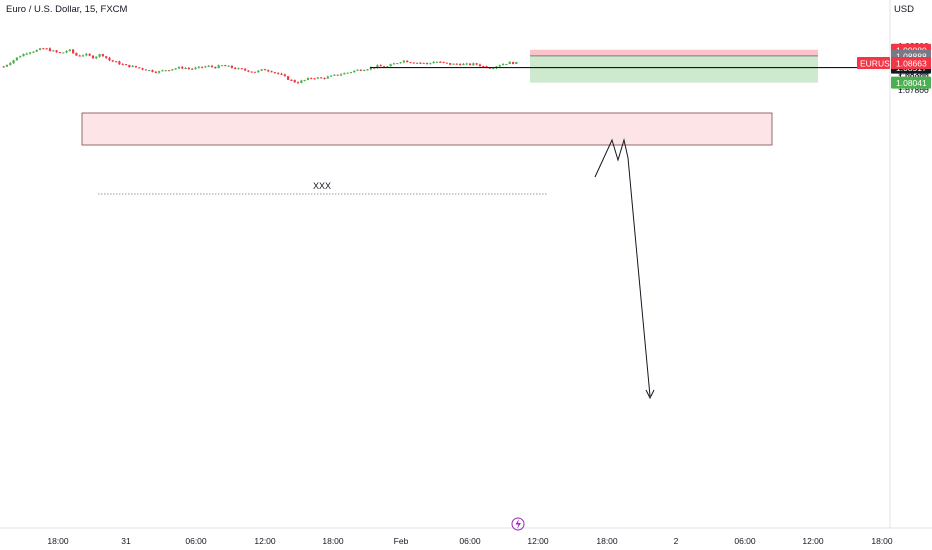 The height and width of the screenshot is (550, 932). I want to click on take-profit-zone, so click(674, 69).